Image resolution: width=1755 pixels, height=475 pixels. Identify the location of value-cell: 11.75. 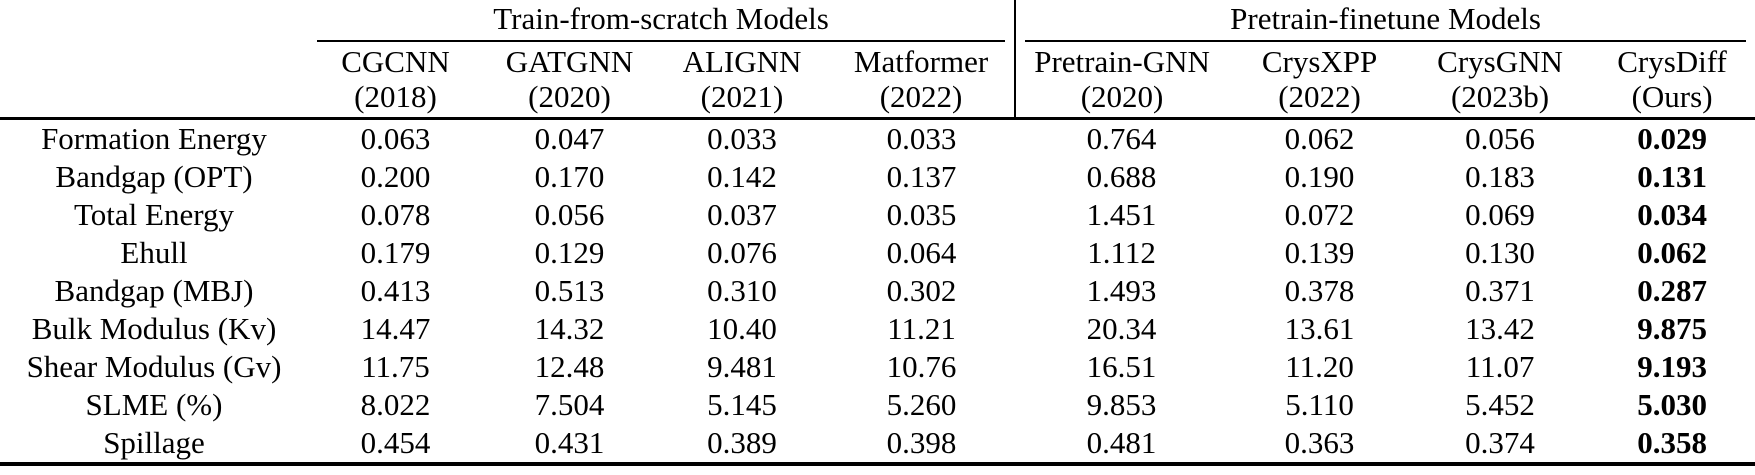
(395, 366).